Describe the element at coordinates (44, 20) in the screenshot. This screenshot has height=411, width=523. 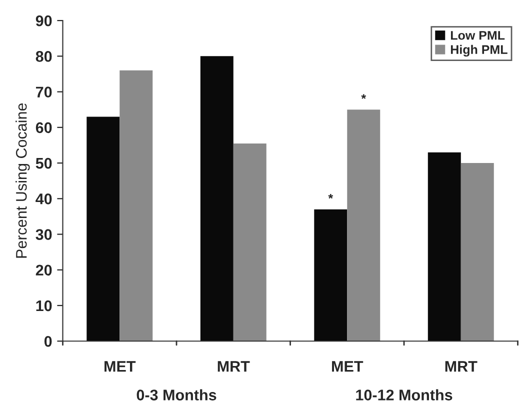
I see `y-tick-label: 90` at that location.